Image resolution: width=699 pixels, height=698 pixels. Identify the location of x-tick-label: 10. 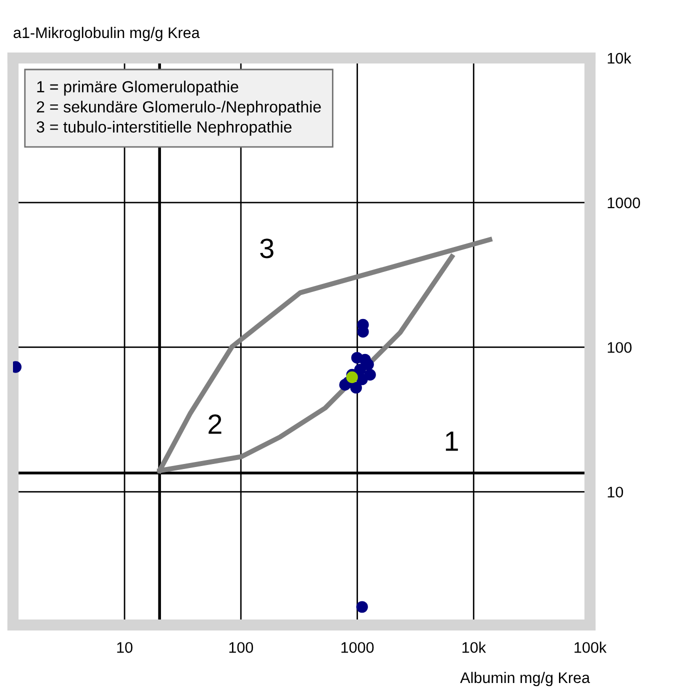
(124, 647).